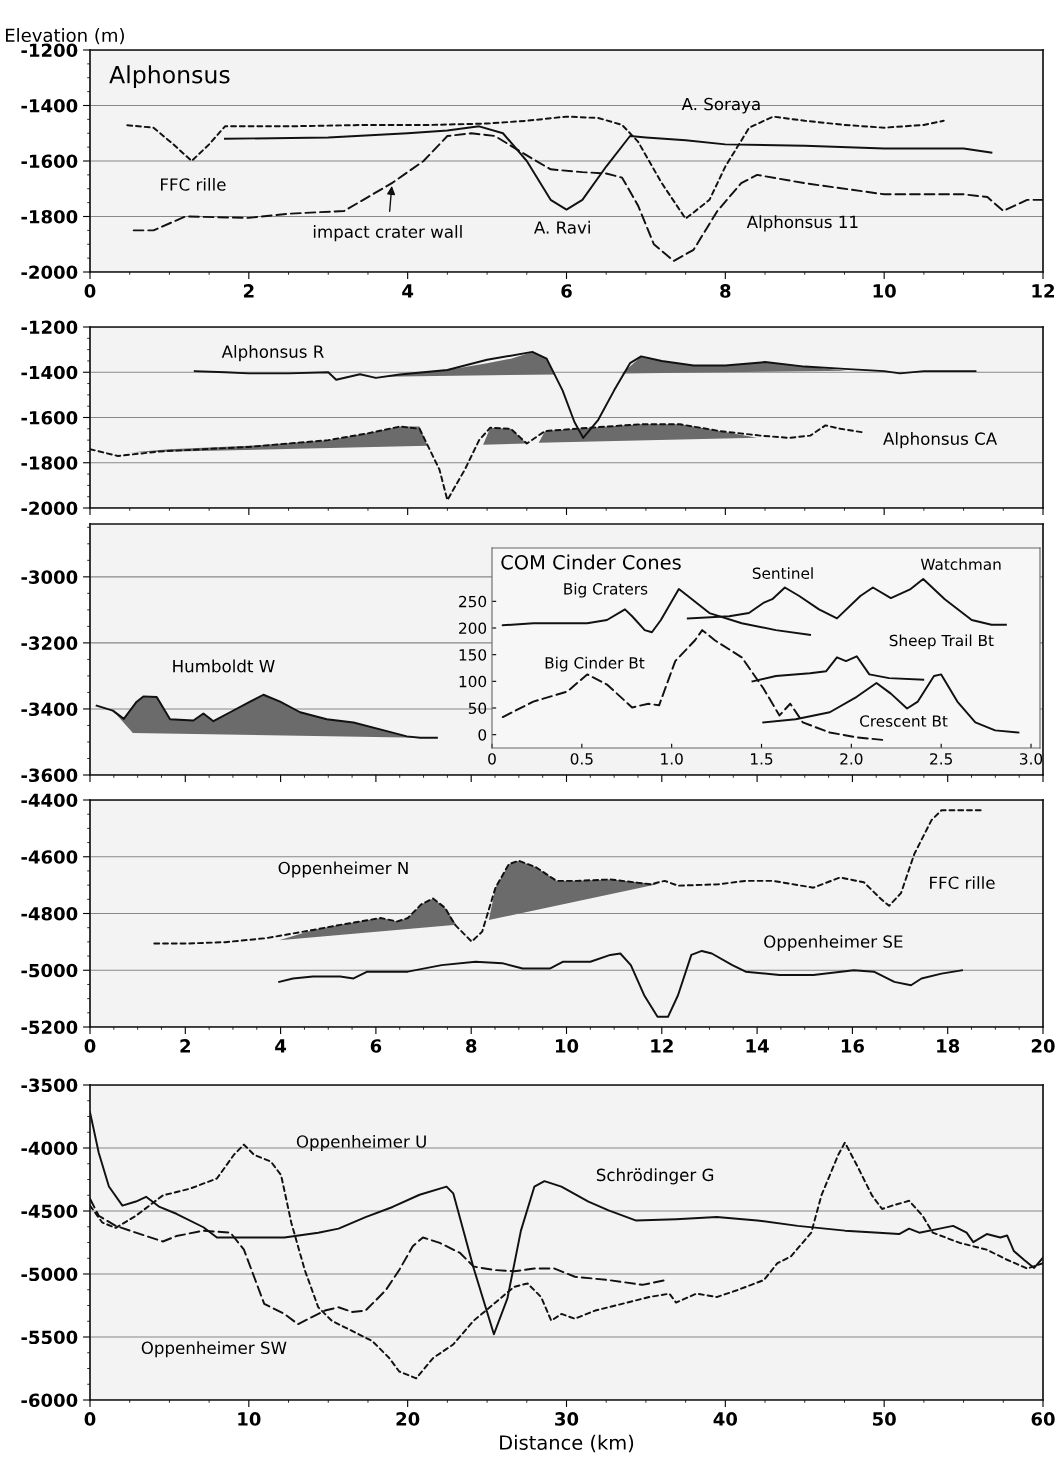  Describe the element at coordinates (49, 1085) in the screenshot. I see `y-tick-label: -3500` at that location.